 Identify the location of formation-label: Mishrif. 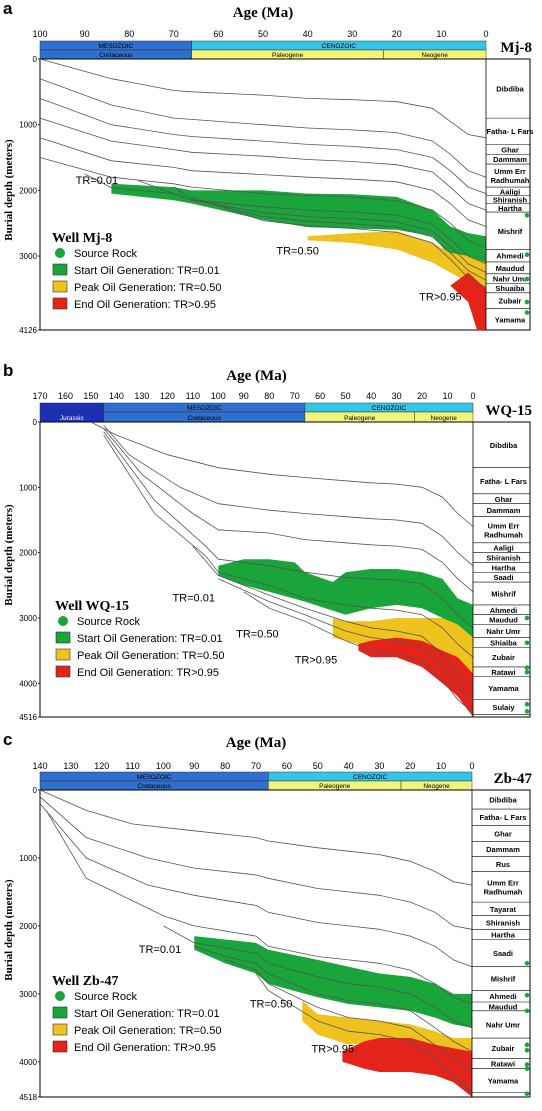
(510, 231).